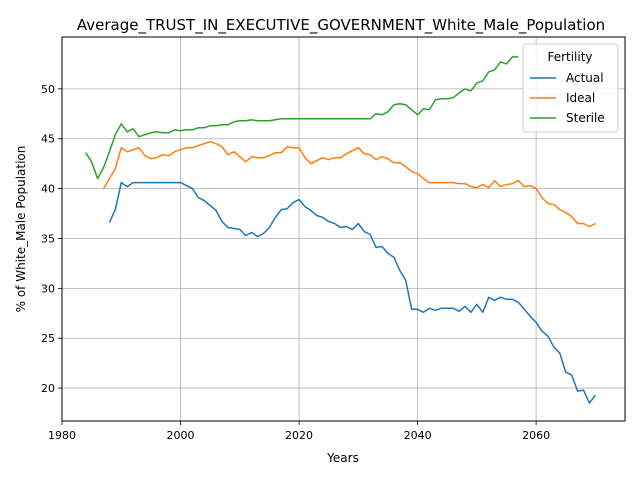  I want to click on y-tick-label: 35, so click(48, 238).